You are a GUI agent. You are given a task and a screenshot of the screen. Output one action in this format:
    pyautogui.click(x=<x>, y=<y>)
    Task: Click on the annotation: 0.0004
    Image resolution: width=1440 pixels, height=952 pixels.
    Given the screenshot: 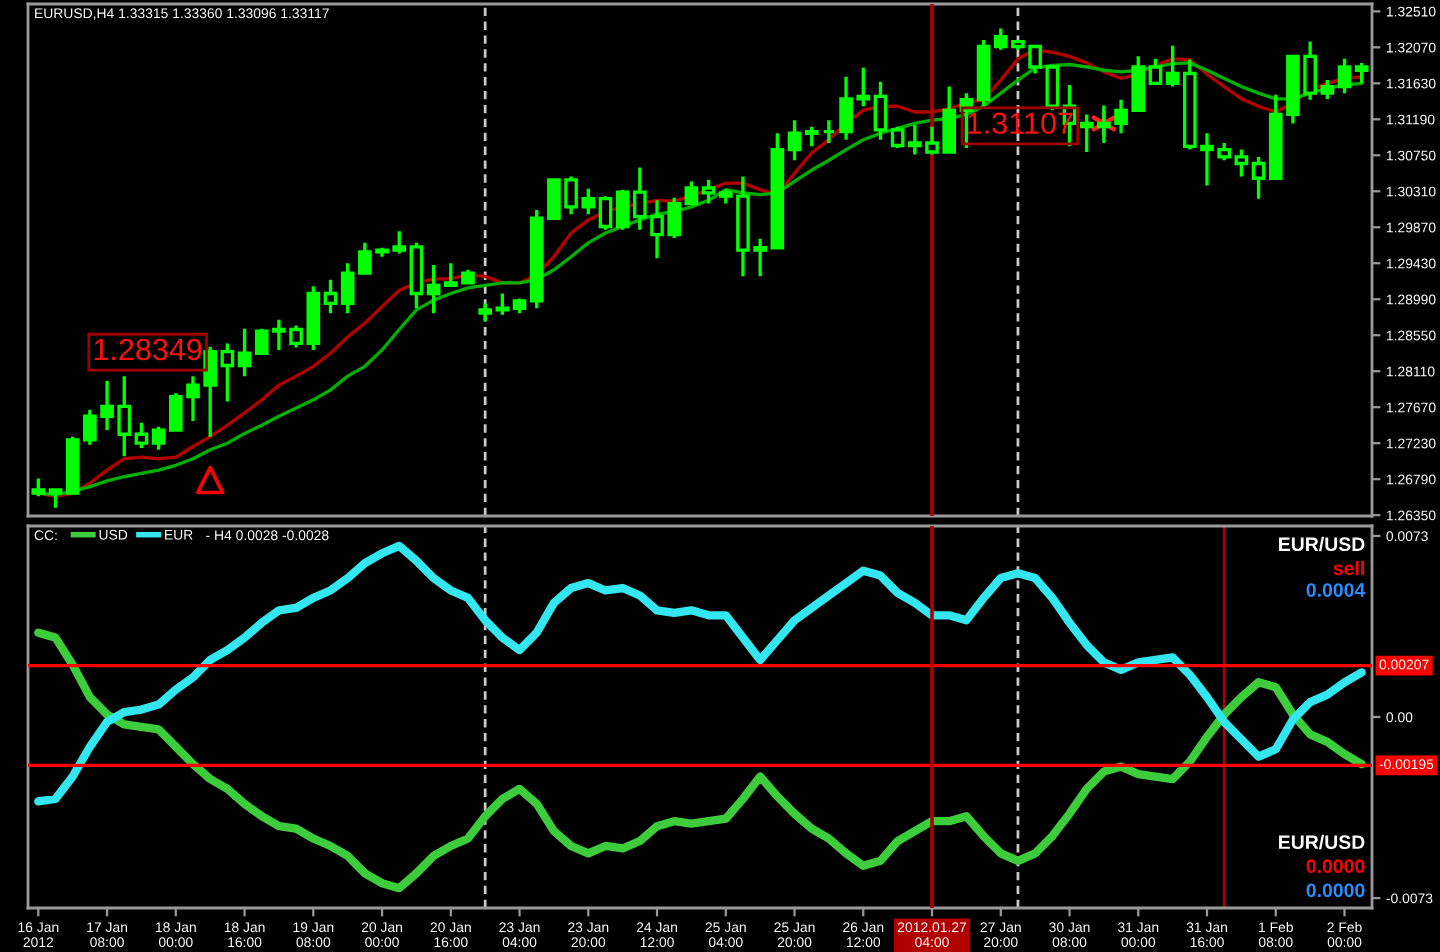 What is the action you would take?
    pyautogui.click(x=1336, y=590)
    